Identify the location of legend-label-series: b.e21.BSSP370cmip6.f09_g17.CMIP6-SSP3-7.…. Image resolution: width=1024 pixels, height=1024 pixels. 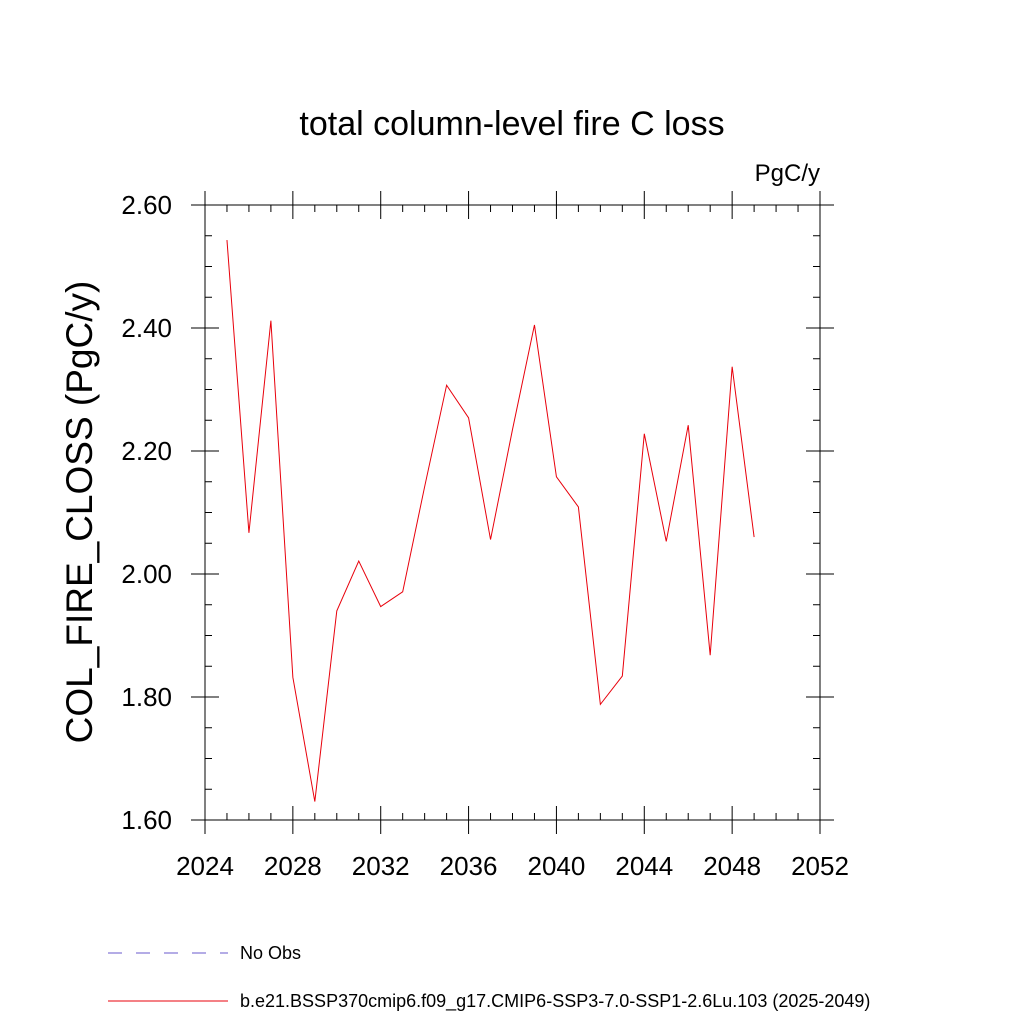
(555, 1001).